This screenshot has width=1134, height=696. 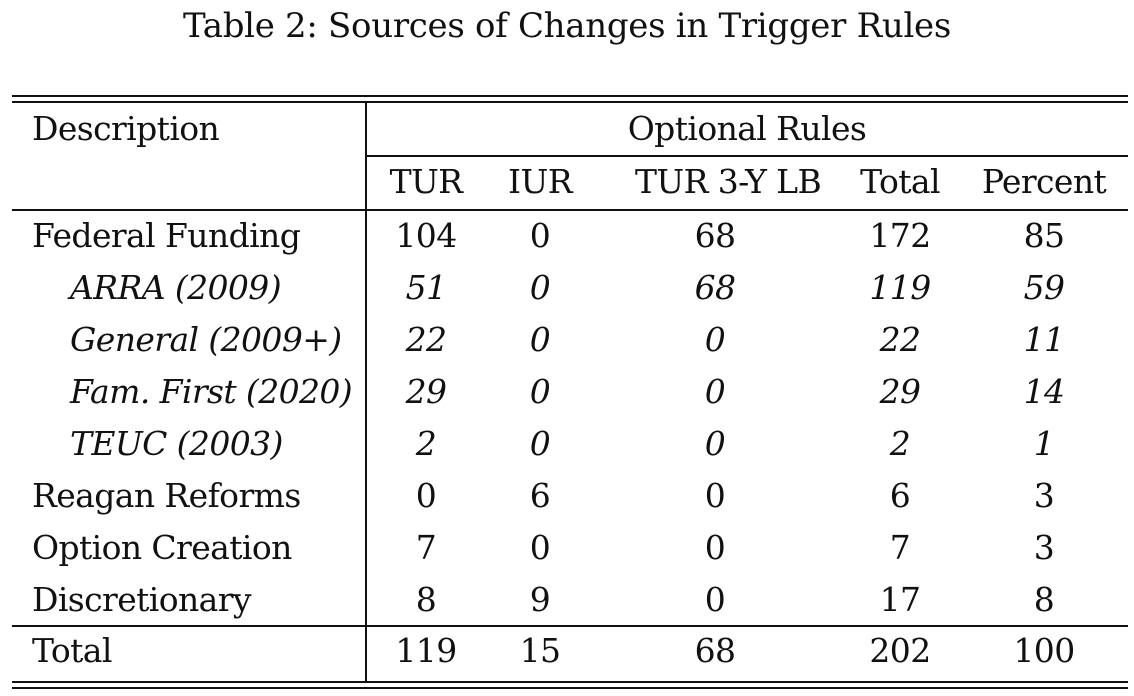 I want to click on header-rule, so click(x=570, y=210).